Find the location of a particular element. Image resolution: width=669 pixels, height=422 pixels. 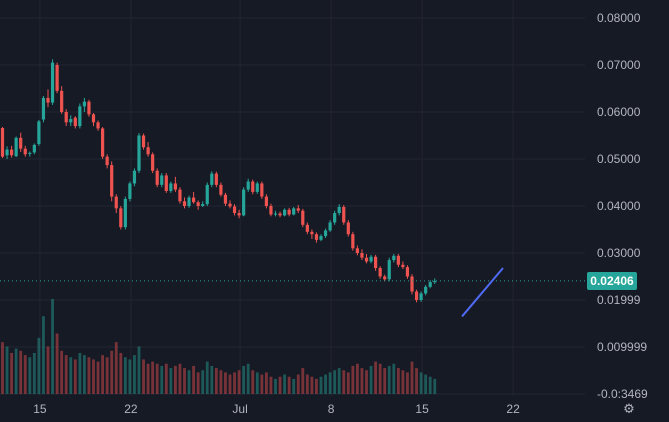

price-axis-label: 0.06000 is located at coordinates (619, 112).